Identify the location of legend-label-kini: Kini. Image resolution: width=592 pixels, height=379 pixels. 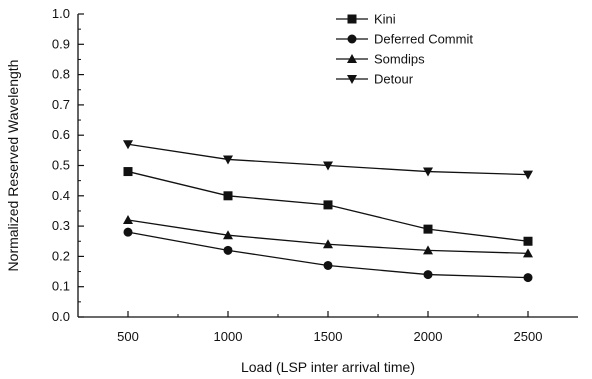
(385, 19).